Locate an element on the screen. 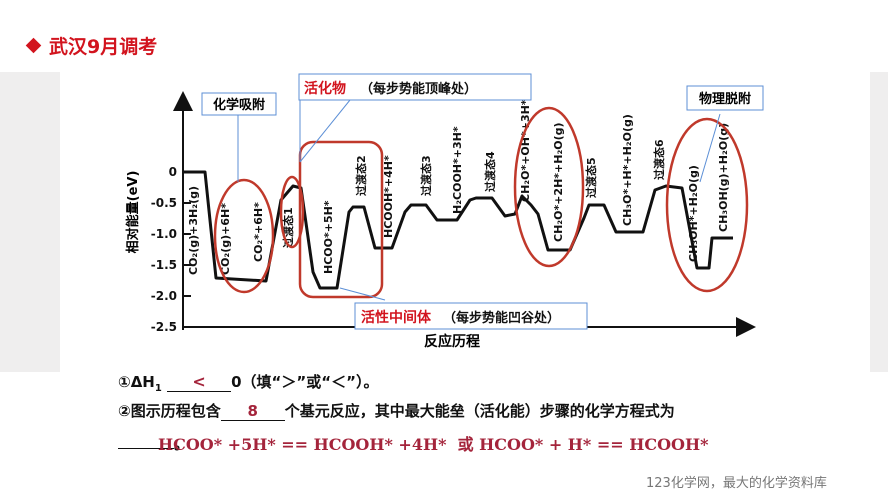  question-2-line-2: 。 is located at coordinates (153, 443).